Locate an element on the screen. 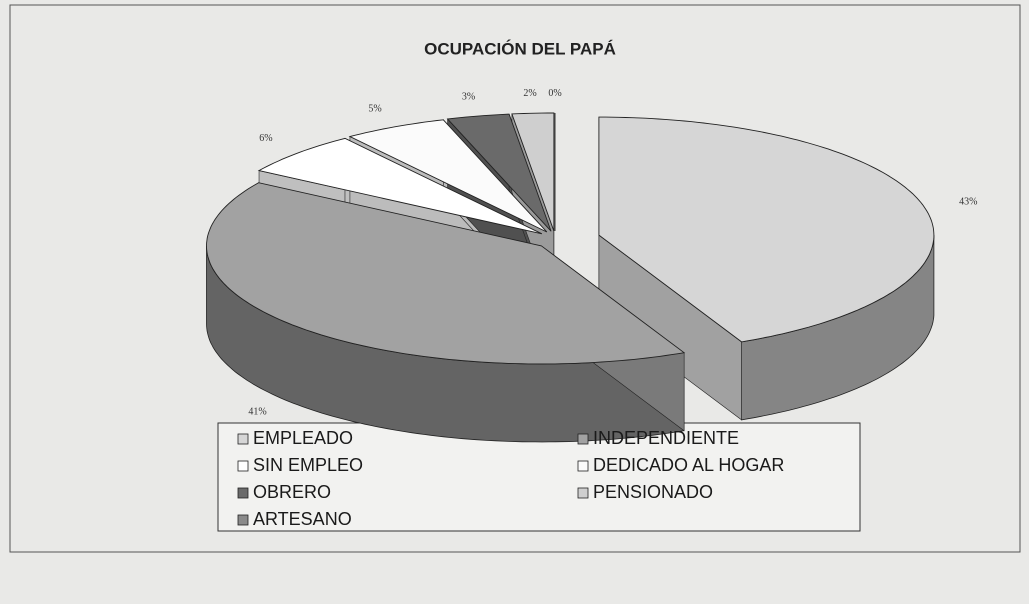 The height and width of the screenshot is (604, 1029). value-label: 6% is located at coordinates (265, 138).